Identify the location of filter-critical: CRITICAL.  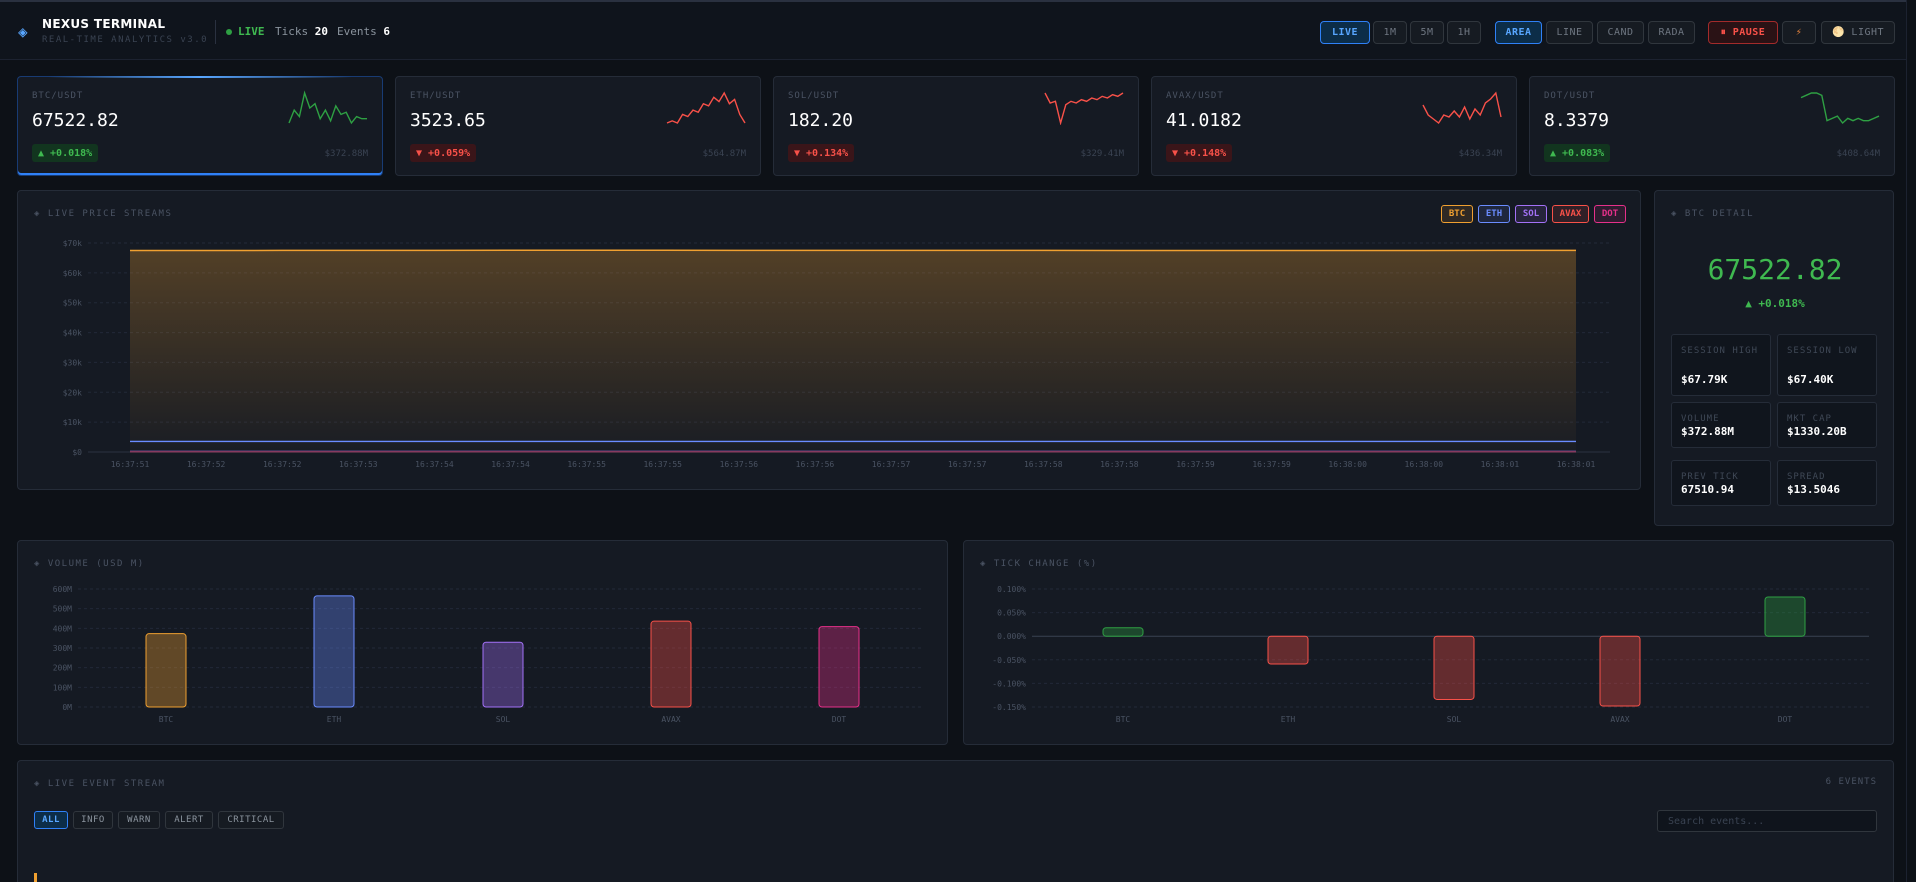
(251, 820).